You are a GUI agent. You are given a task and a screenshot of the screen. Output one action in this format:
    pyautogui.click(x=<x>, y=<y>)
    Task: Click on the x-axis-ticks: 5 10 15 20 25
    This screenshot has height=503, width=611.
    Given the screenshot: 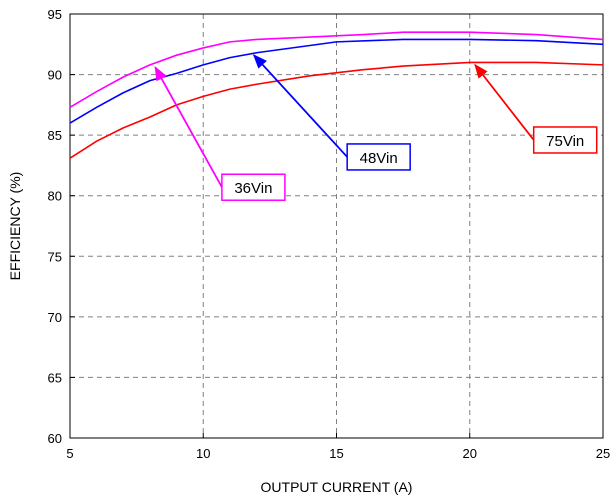 What is the action you would take?
    pyautogui.click(x=338, y=447)
    